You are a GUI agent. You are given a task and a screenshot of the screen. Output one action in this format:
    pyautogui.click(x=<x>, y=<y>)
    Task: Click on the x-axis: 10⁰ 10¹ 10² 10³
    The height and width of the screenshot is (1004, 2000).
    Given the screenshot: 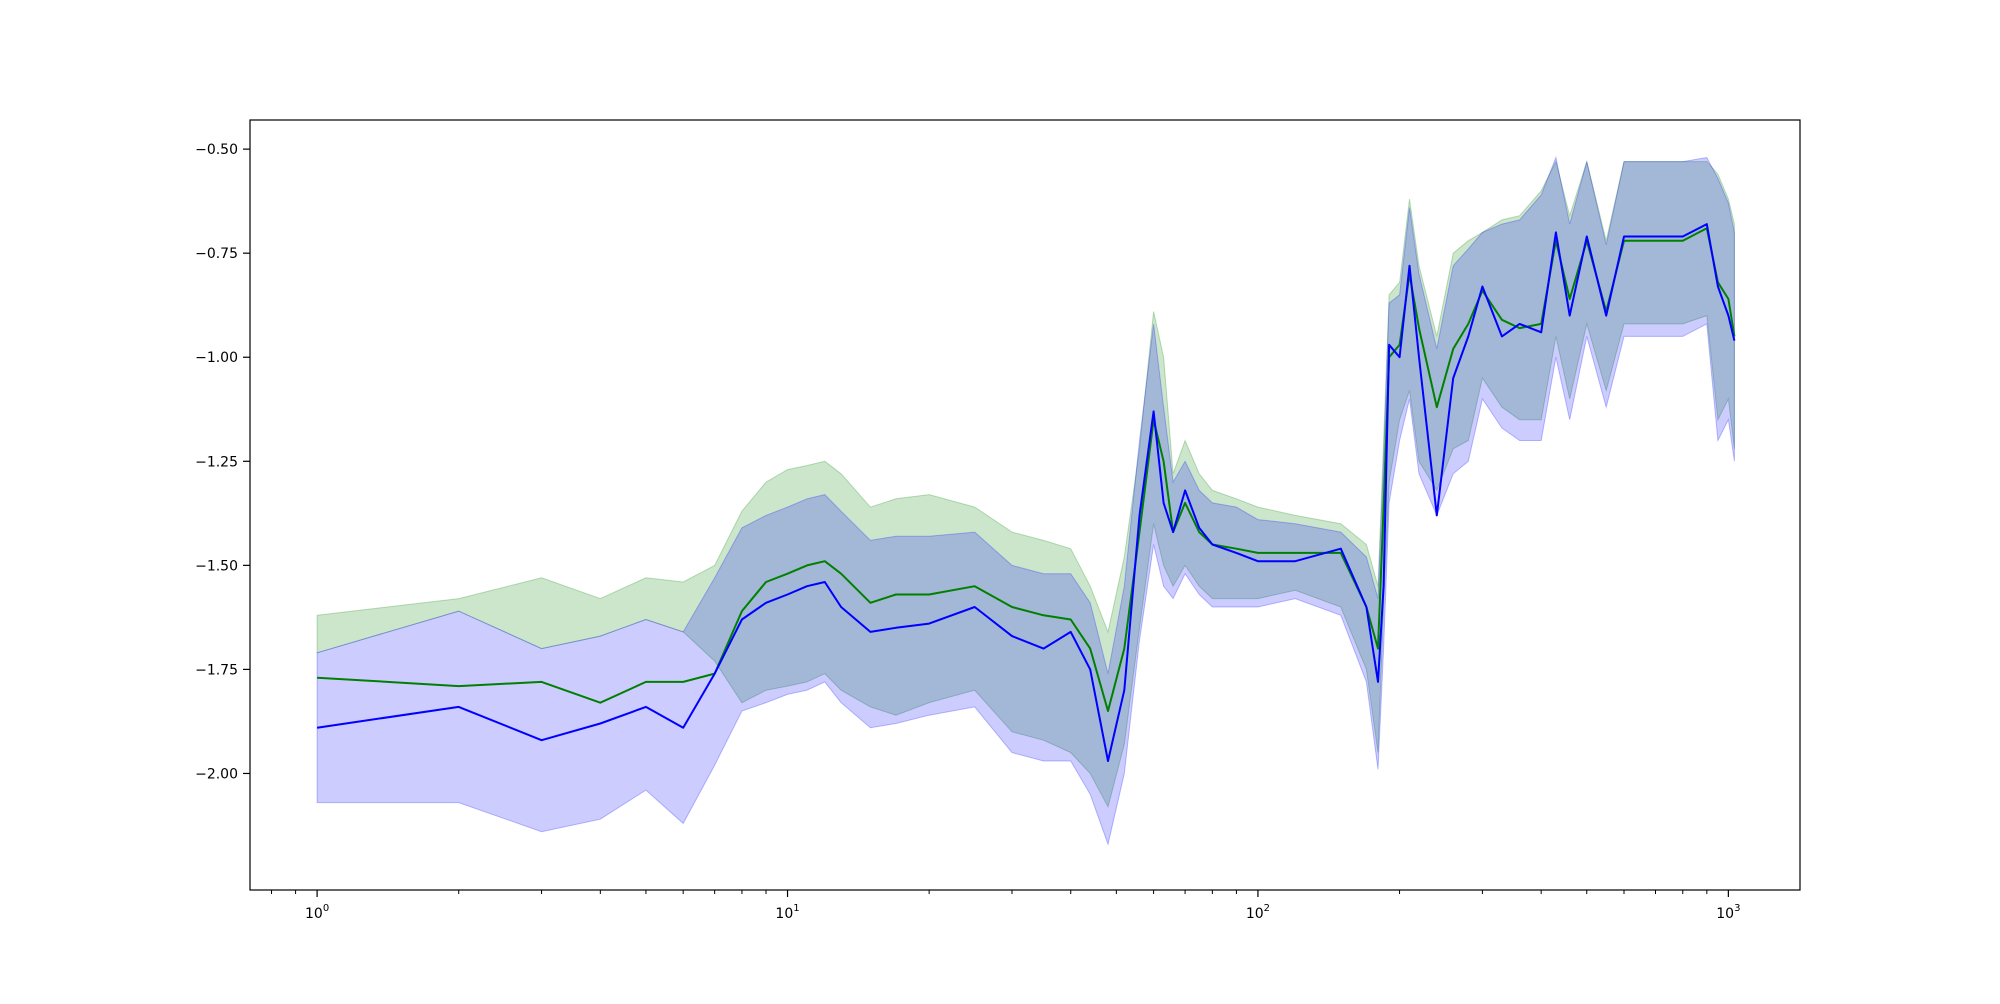 What is the action you would take?
    pyautogui.click(x=1005, y=906)
    